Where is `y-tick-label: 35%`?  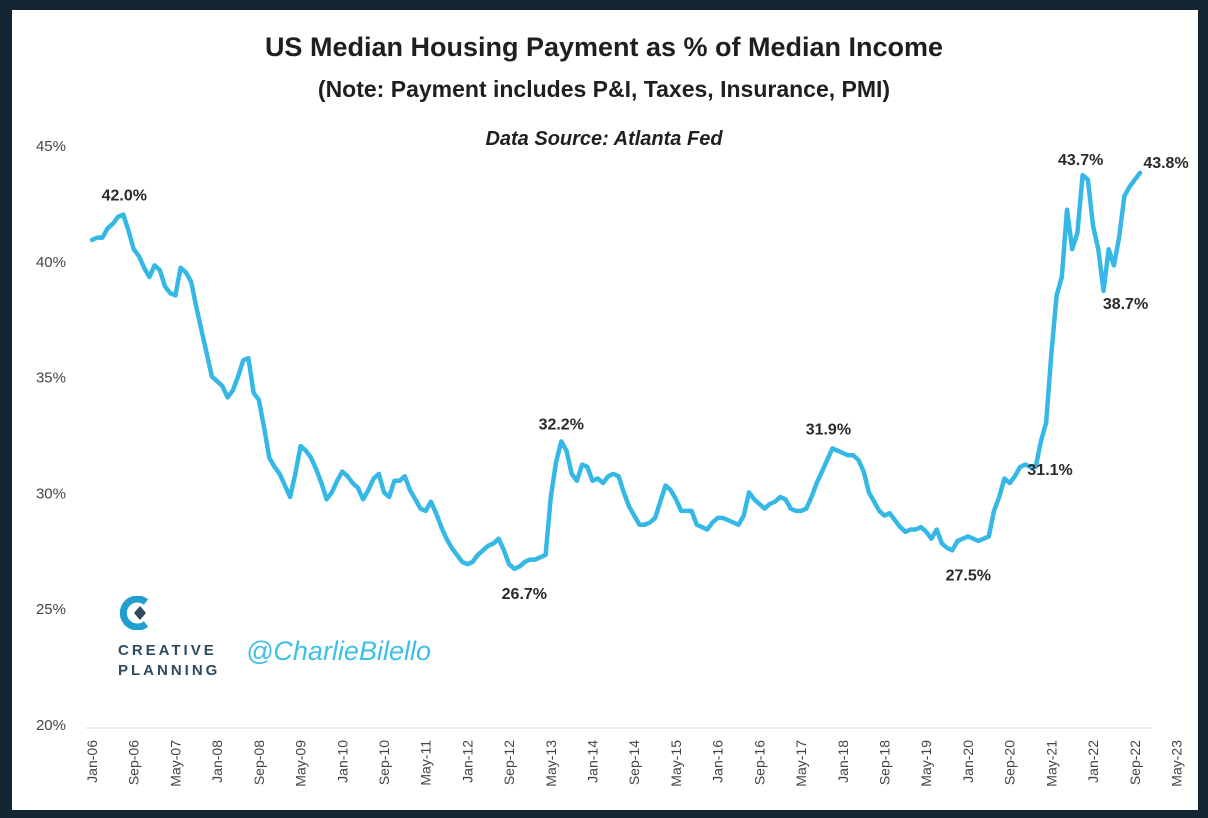 y-tick-label: 35% is located at coordinates (51, 378).